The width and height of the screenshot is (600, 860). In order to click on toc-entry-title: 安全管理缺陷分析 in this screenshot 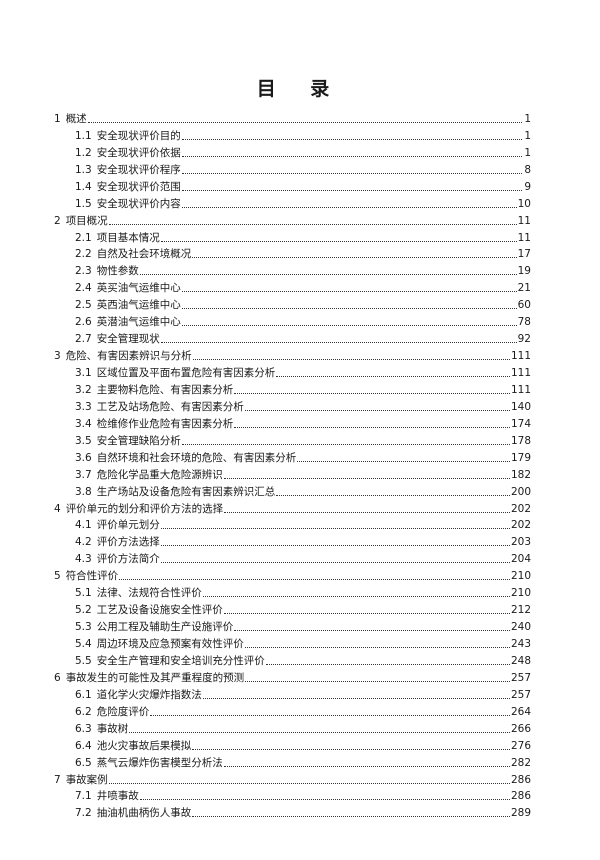, I will do `click(138, 440)`.